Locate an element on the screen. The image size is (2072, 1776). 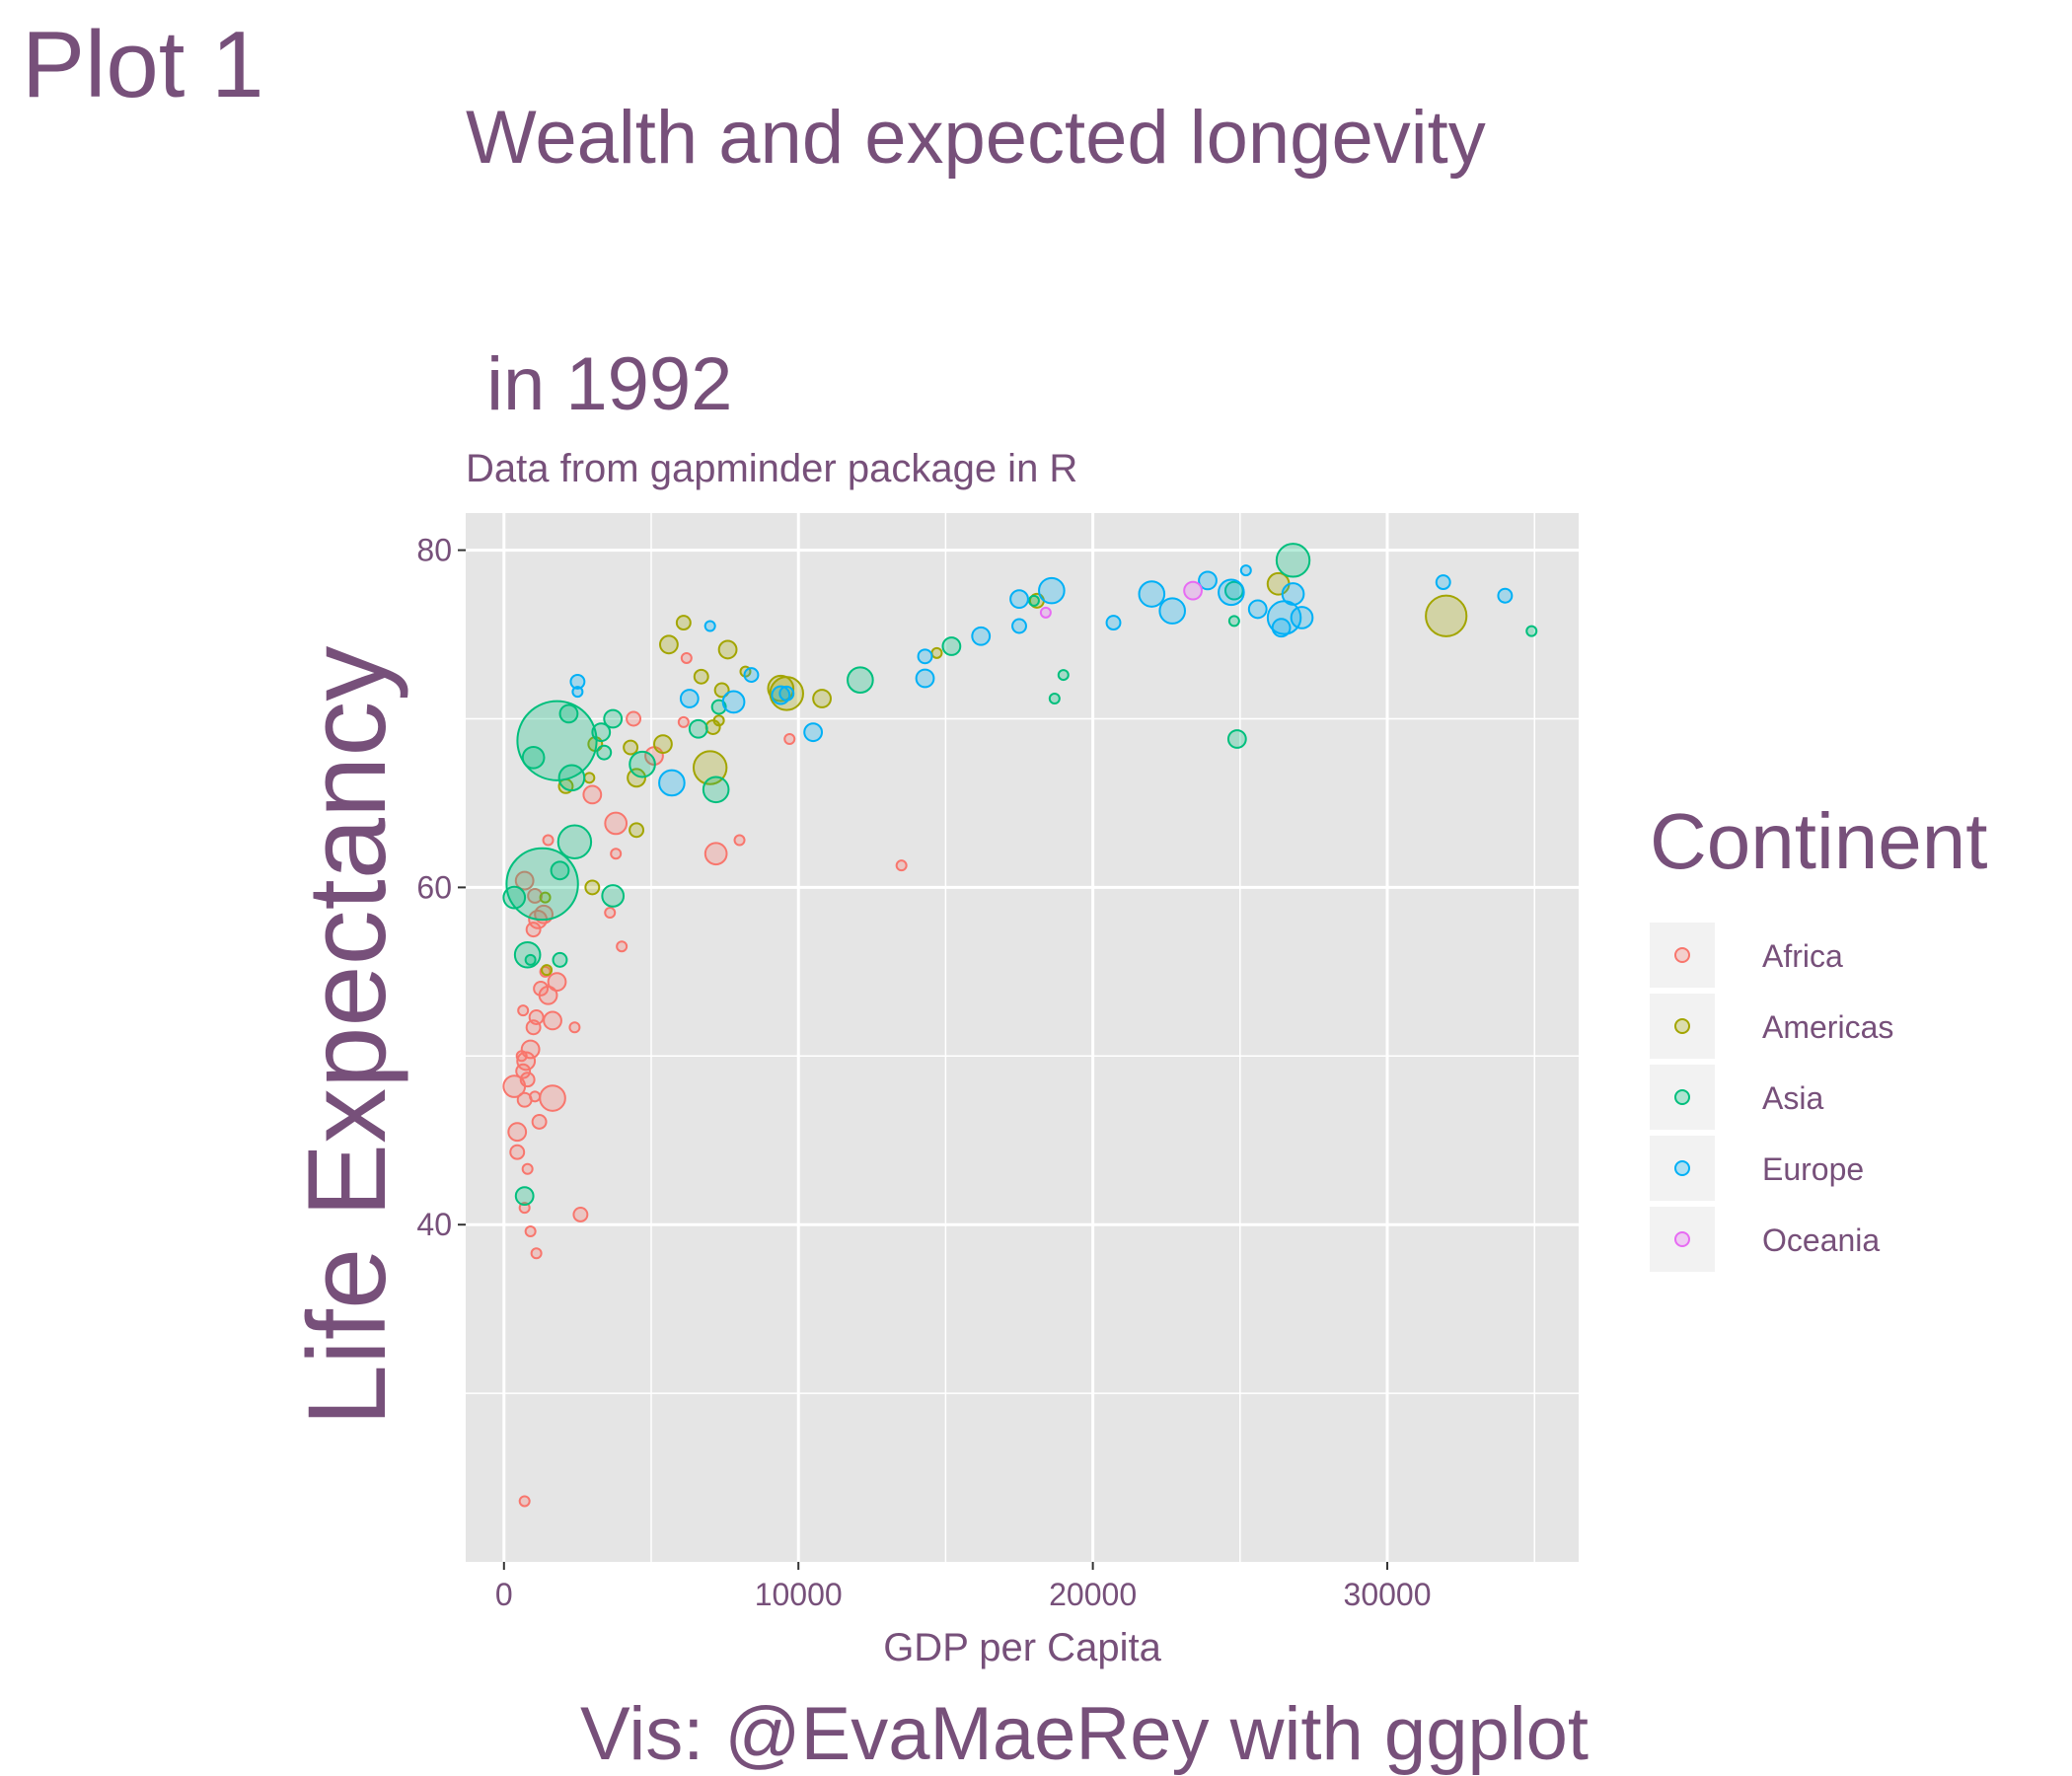
chart-subtitle: Data from gapminder package in R is located at coordinates (772, 468).